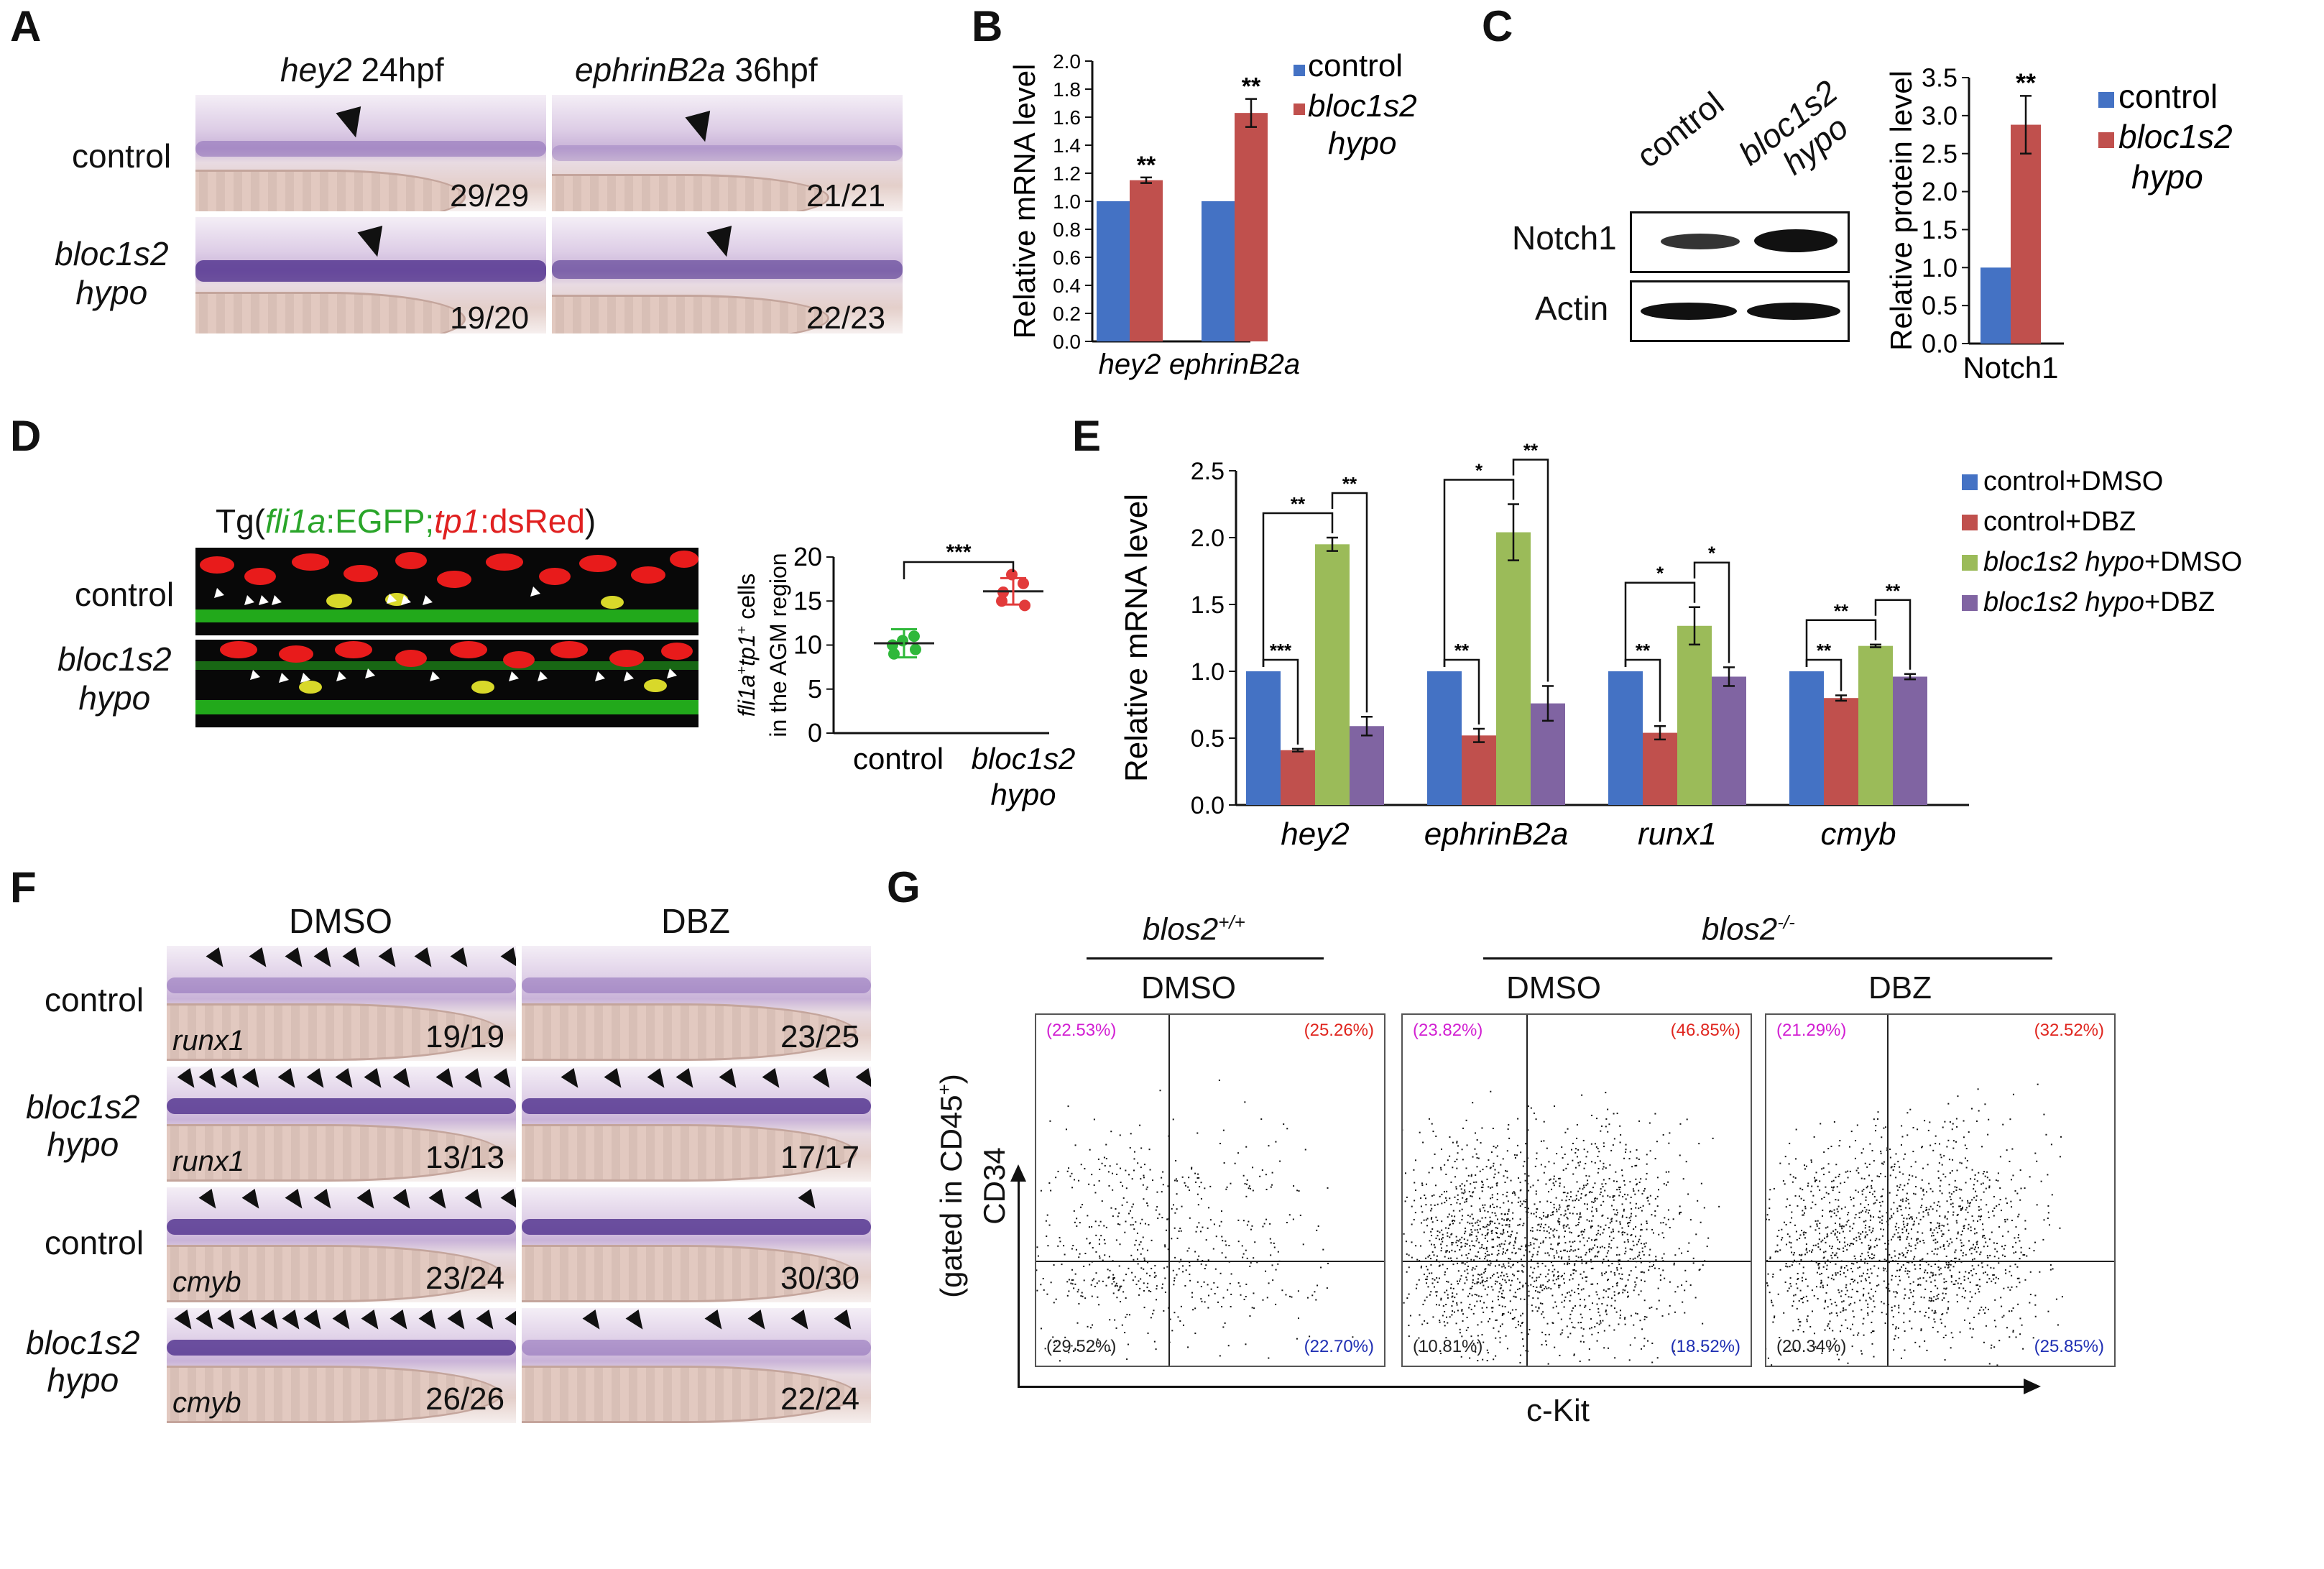 This screenshot has height=1569, width=2324. What do you see at coordinates (341, 1124) in the screenshot?
I see `panel-f-image: runx1` at bounding box center [341, 1124].